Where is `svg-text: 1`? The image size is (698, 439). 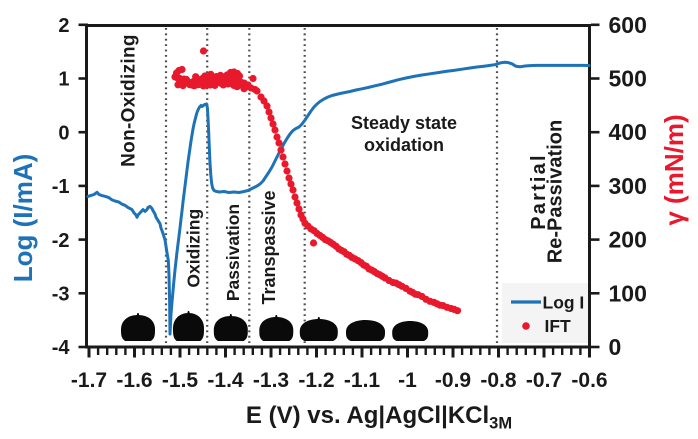 svg-text: 1 is located at coordinates (63, 80).